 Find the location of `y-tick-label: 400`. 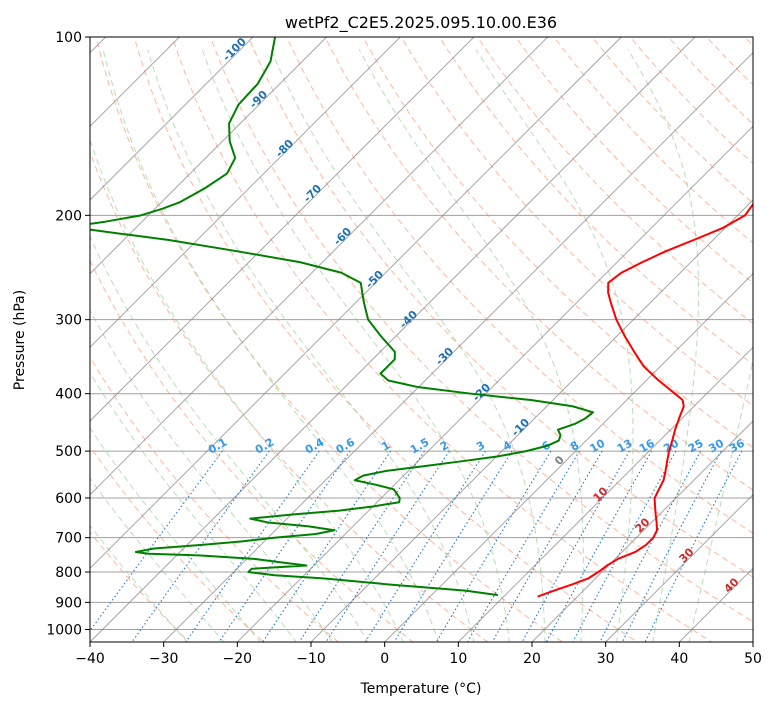

y-tick-label: 400 is located at coordinates (68, 395).